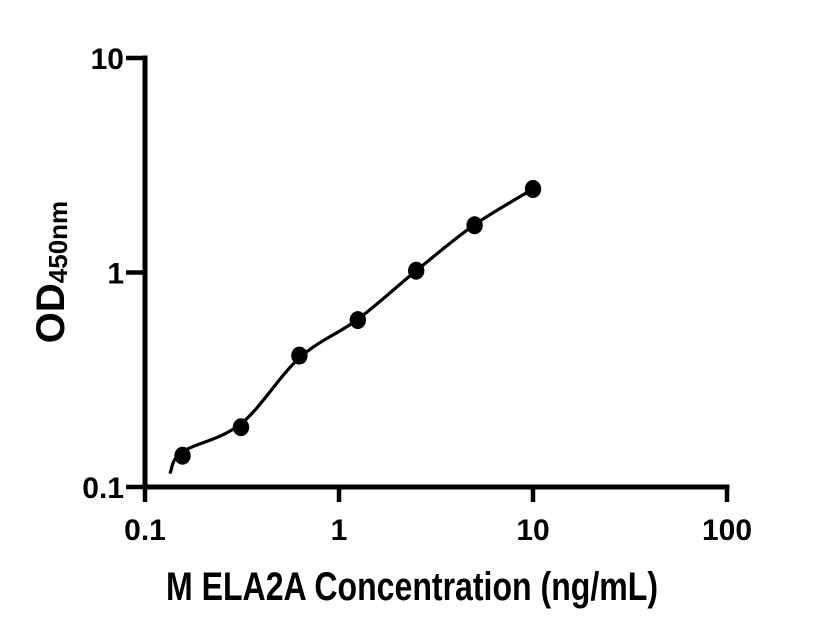 Image resolution: width=816 pixels, height=640 pixels. What do you see at coordinates (412, 587) in the screenshot?
I see `x-axis-title: M ELA2A Concentration (ng/mL)` at bounding box center [412, 587].